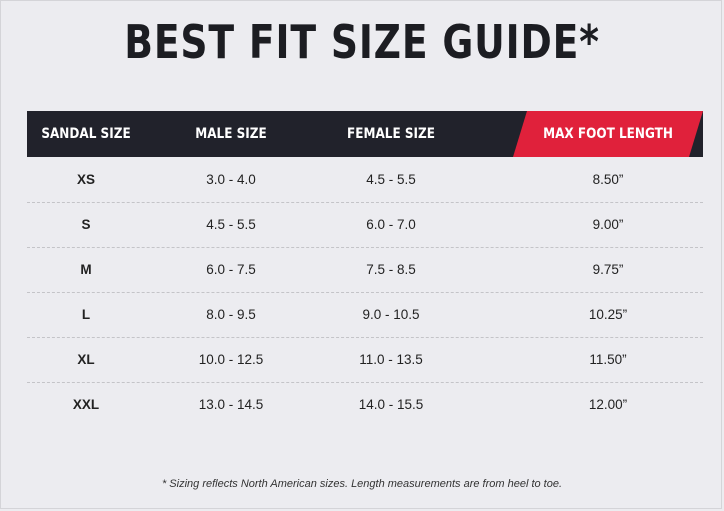  Describe the element at coordinates (608, 314) in the screenshot. I see `max-foot-length-cell: 10.25”` at that location.